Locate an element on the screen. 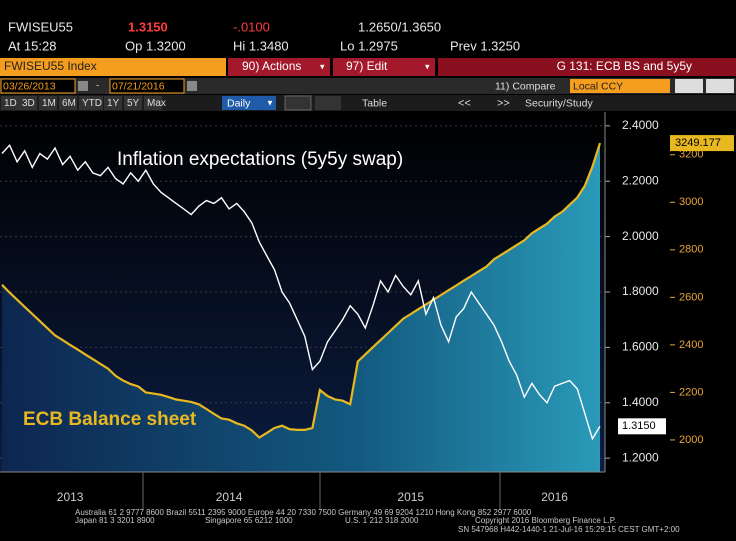 Image resolution: width=736 pixels, height=541 pixels. y2-tick-label: 3000 is located at coordinates (691, 202).